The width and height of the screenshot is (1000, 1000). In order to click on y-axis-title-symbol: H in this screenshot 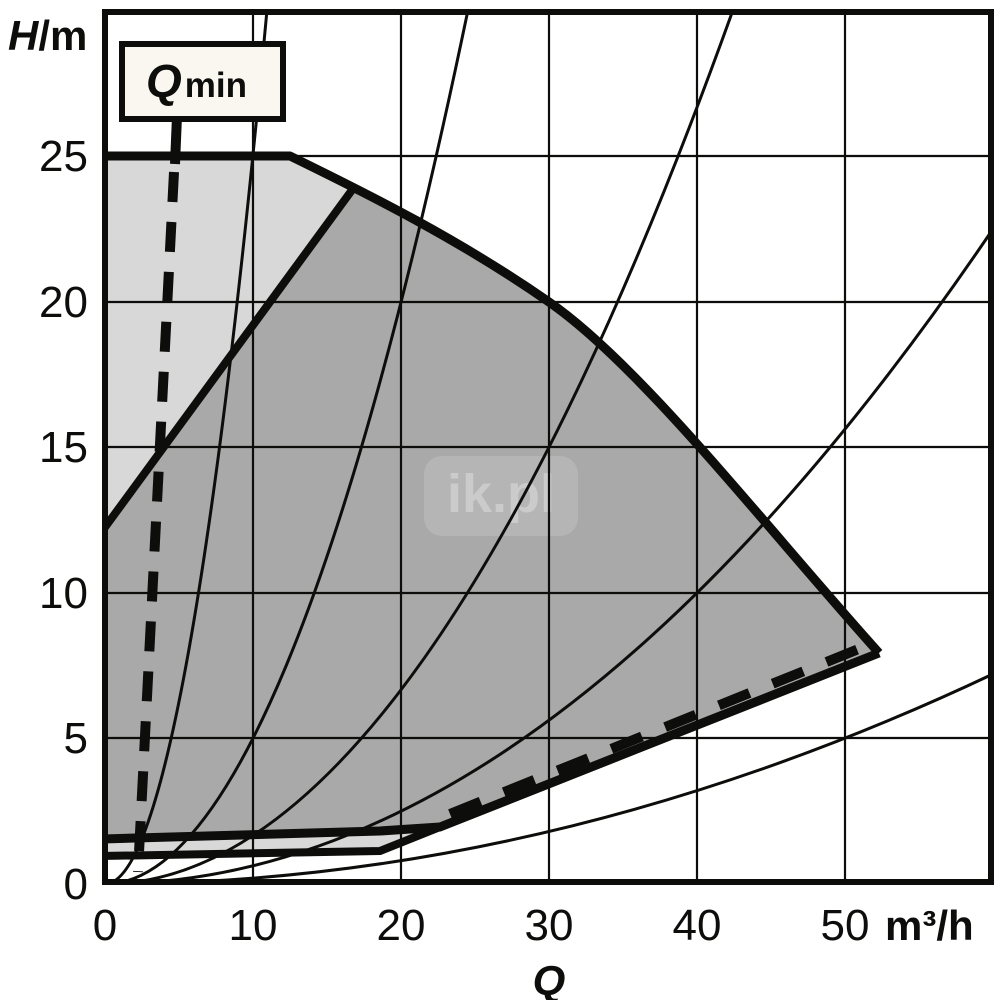, I will do `click(24, 35)`.